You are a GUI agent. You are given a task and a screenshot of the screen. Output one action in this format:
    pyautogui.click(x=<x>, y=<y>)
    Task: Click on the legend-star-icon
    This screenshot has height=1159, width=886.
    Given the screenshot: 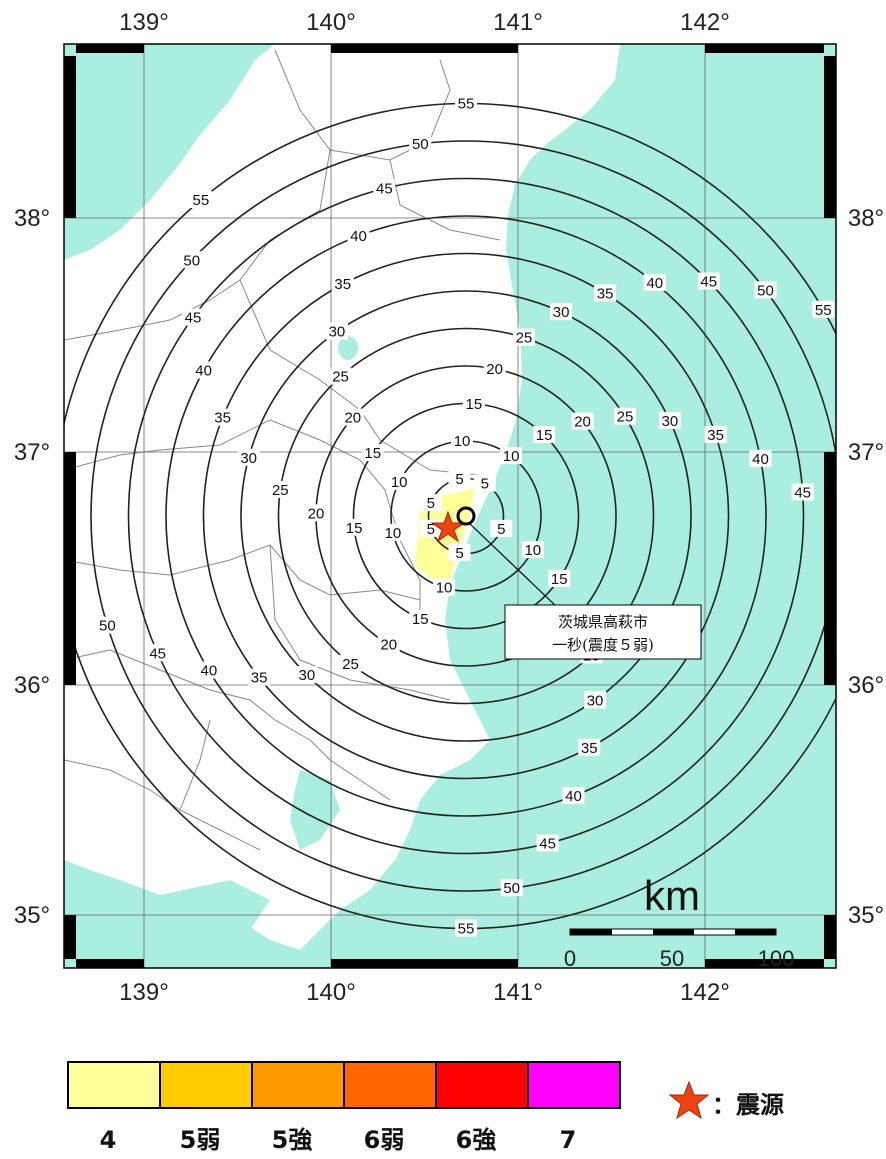 What is the action you would take?
    pyautogui.click(x=689, y=1100)
    